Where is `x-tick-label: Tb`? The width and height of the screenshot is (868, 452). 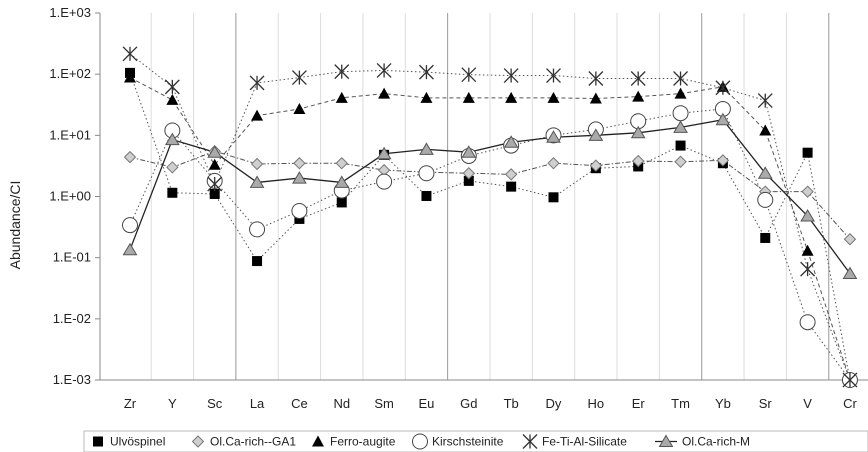
x-tick-label: Tb is located at coordinates (511, 403).